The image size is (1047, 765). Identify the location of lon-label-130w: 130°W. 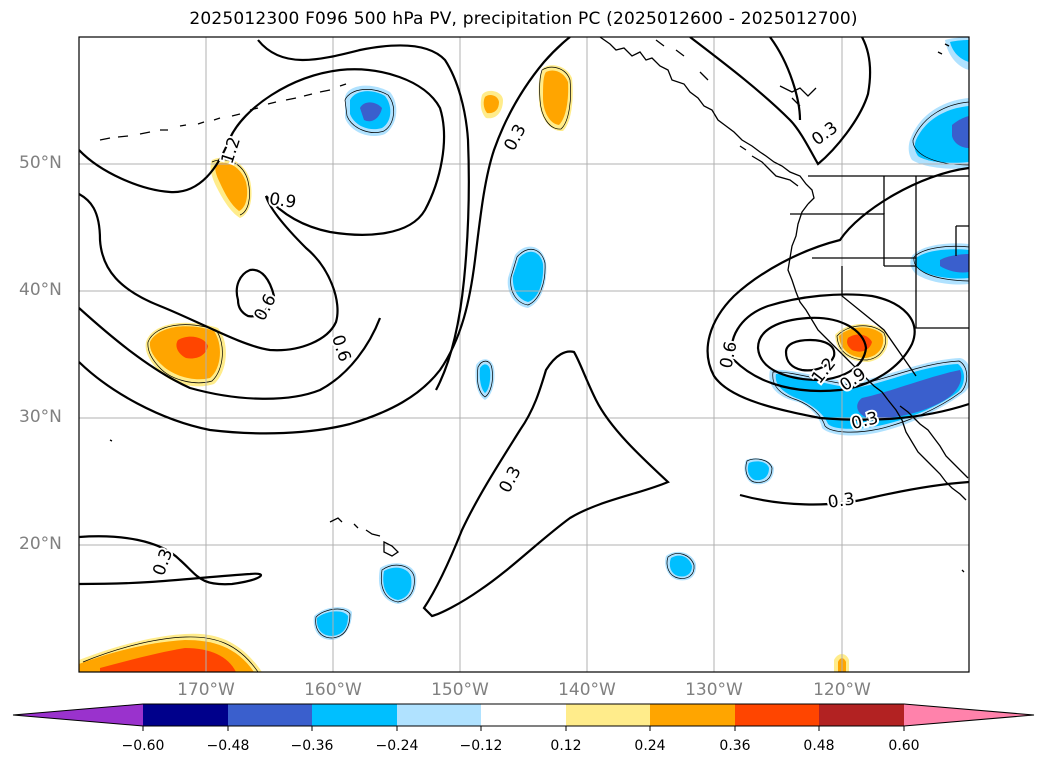
(714, 690).